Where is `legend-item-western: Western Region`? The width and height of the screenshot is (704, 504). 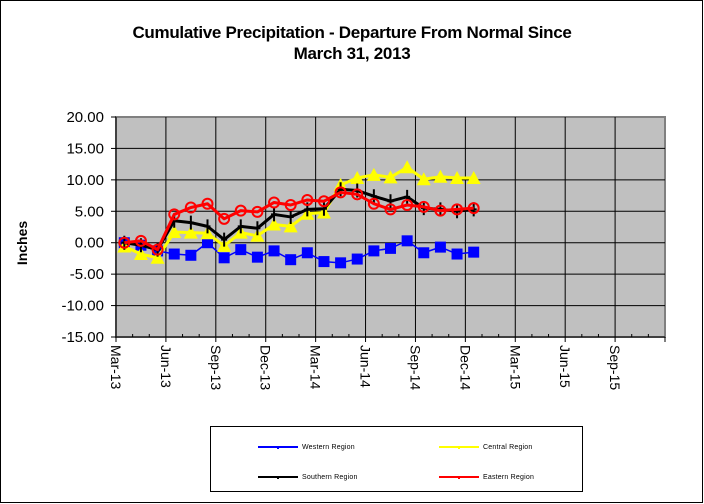
legend-item-western: Western Region is located at coordinates (306, 447).